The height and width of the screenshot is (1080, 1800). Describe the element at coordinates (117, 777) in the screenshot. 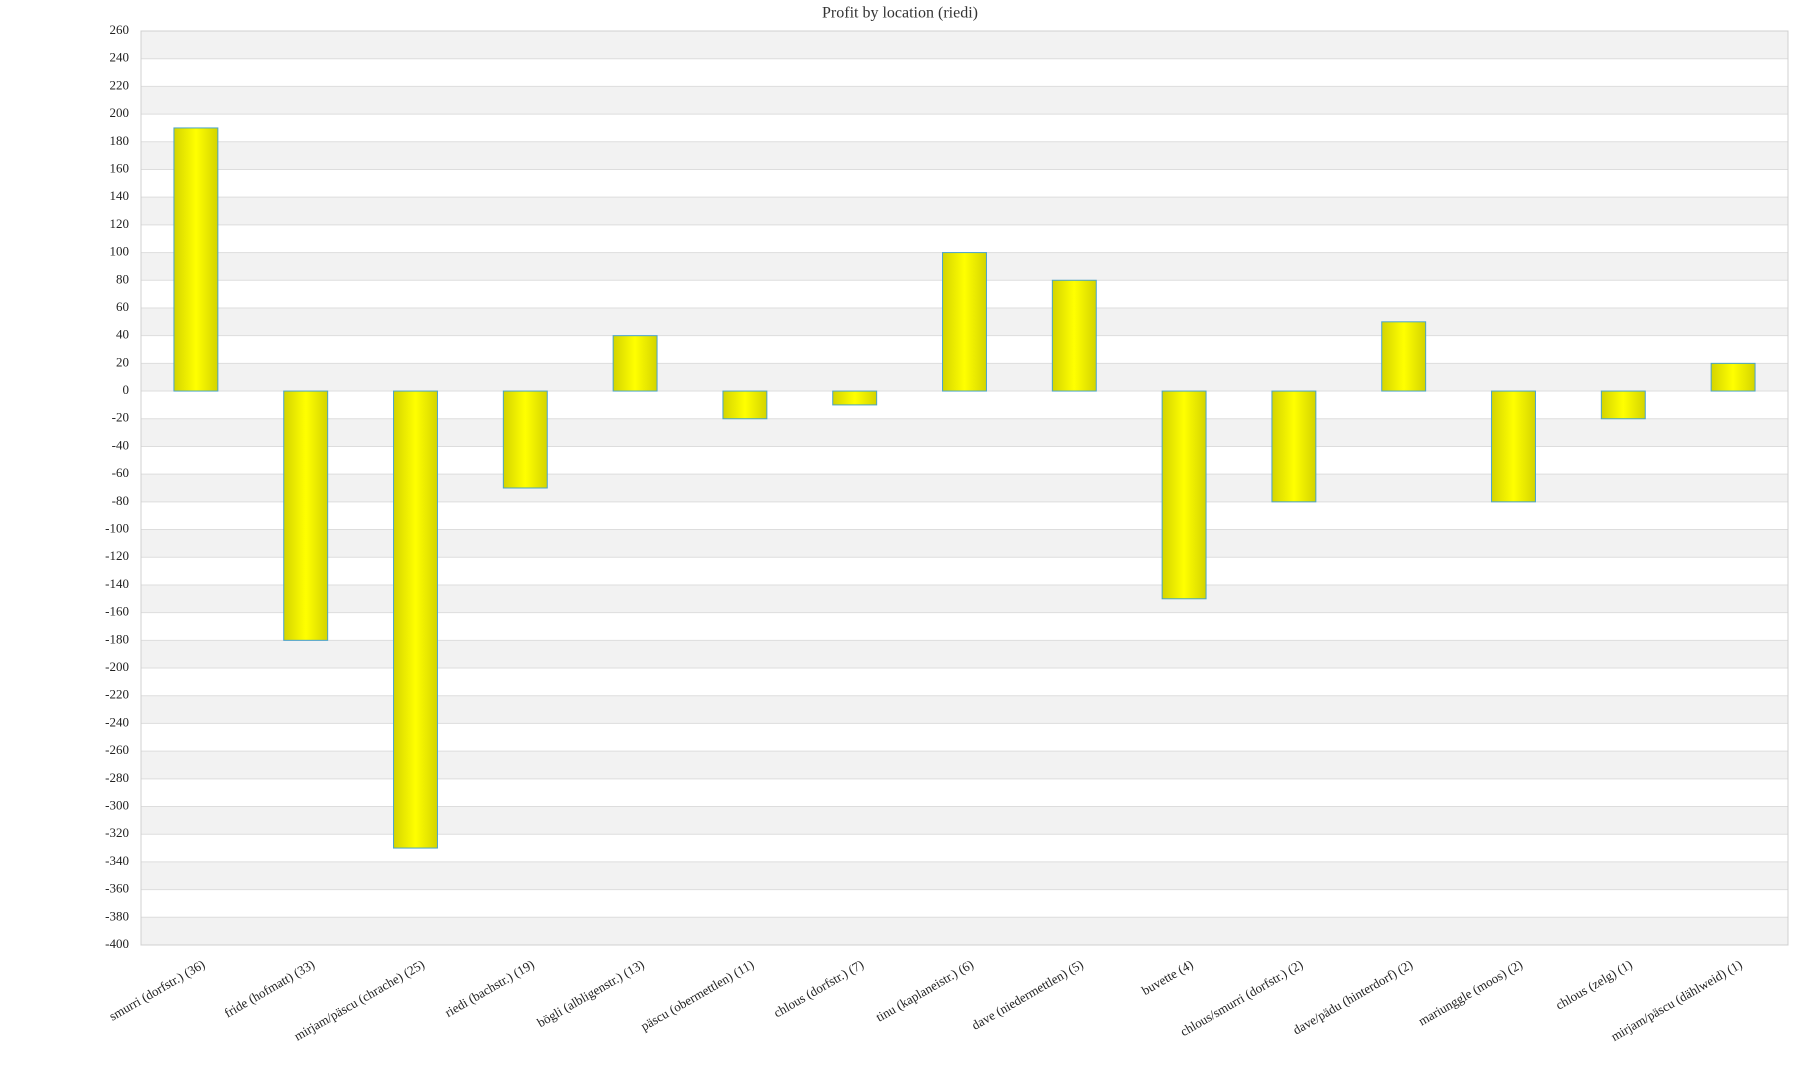

I see `y-tick-label: -280` at that location.